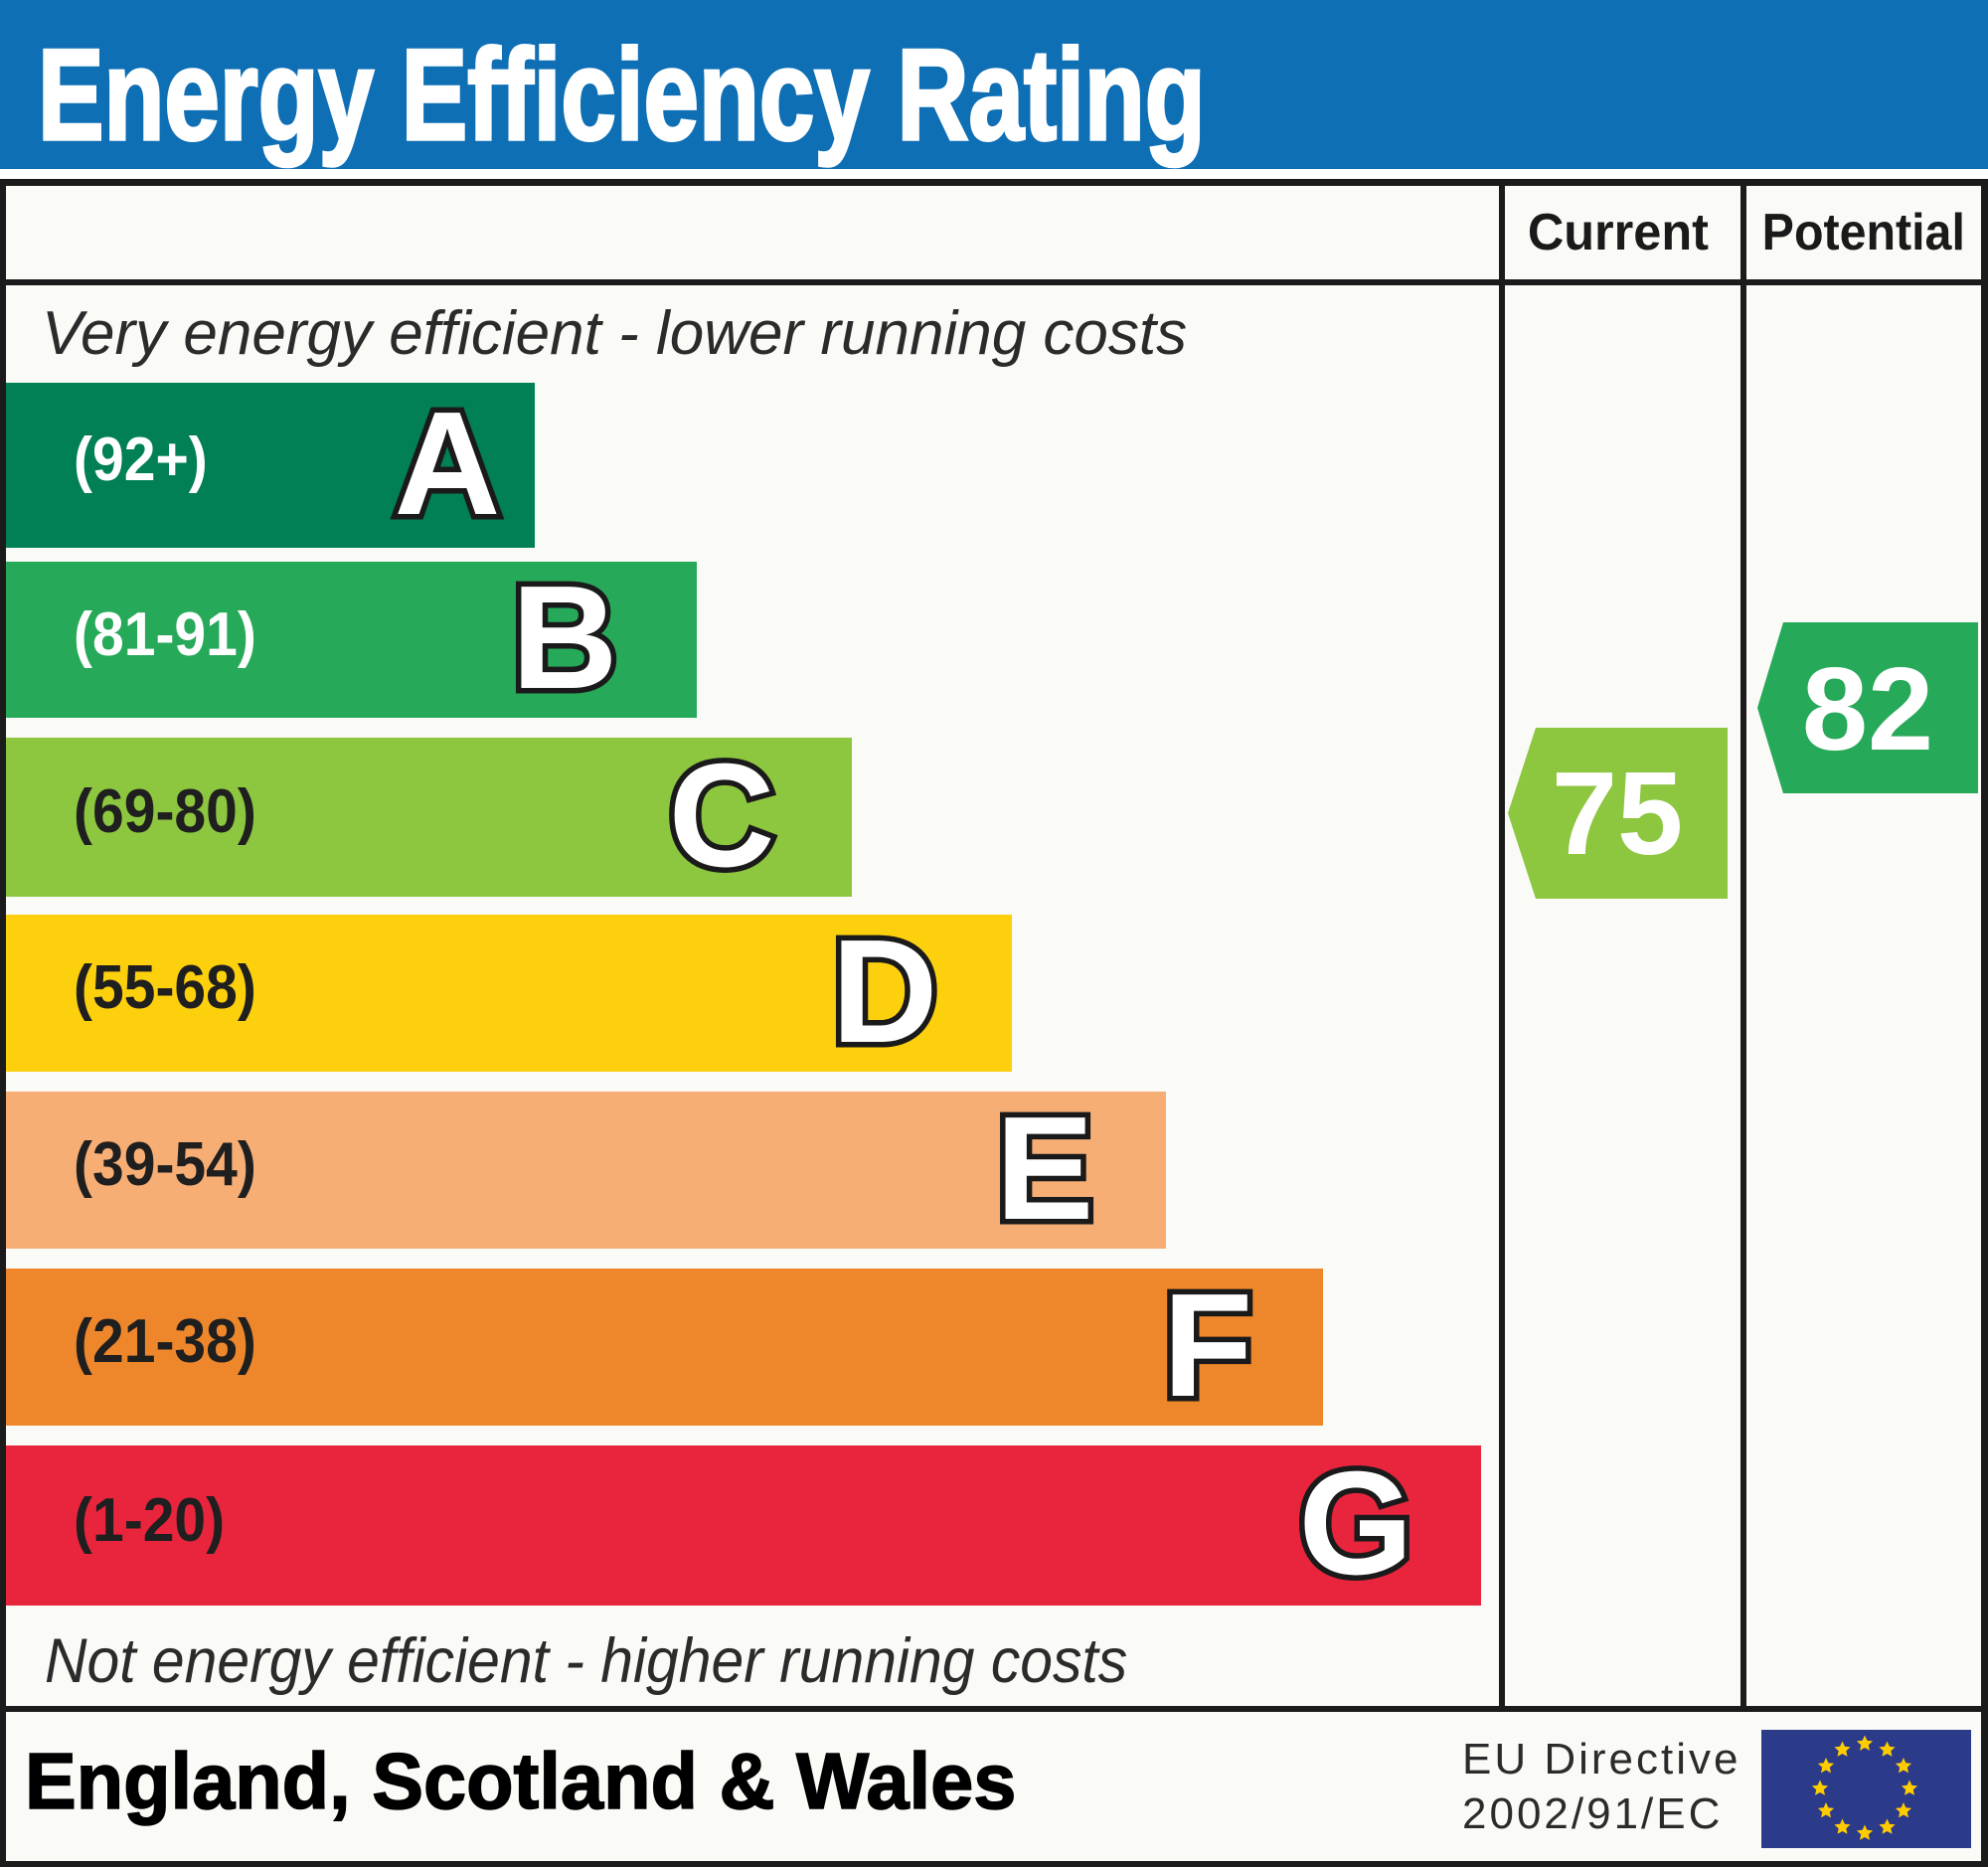 The width and height of the screenshot is (1988, 1867). What do you see at coordinates (1207, 1346) in the screenshot?
I see `svg-text: F` at bounding box center [1207, 1346].